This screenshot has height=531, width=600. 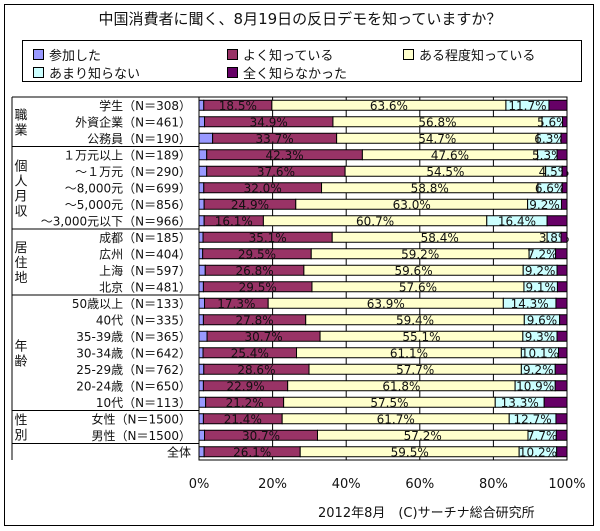 What do you see at coordinates (409, 353) in the screenshot?
I see `data-label: 61.1%` at bounding box center [409, 353].